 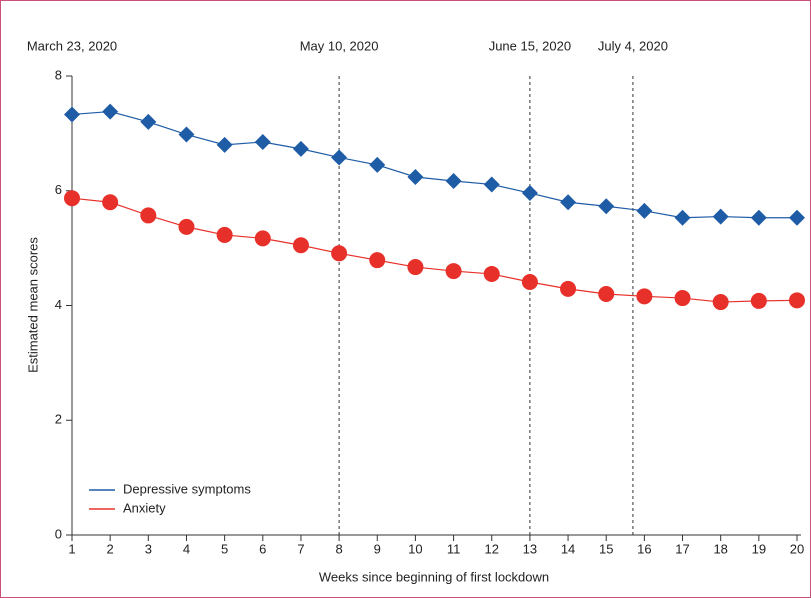 I want to click on legend-label: Anxiety, so click(x=144, y=507).